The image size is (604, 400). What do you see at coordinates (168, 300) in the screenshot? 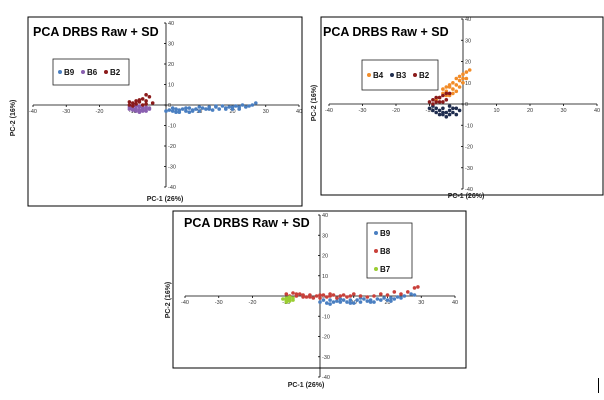
I see `y-axis-title: PC-2 (16%)` at bounding box center [168, 300].